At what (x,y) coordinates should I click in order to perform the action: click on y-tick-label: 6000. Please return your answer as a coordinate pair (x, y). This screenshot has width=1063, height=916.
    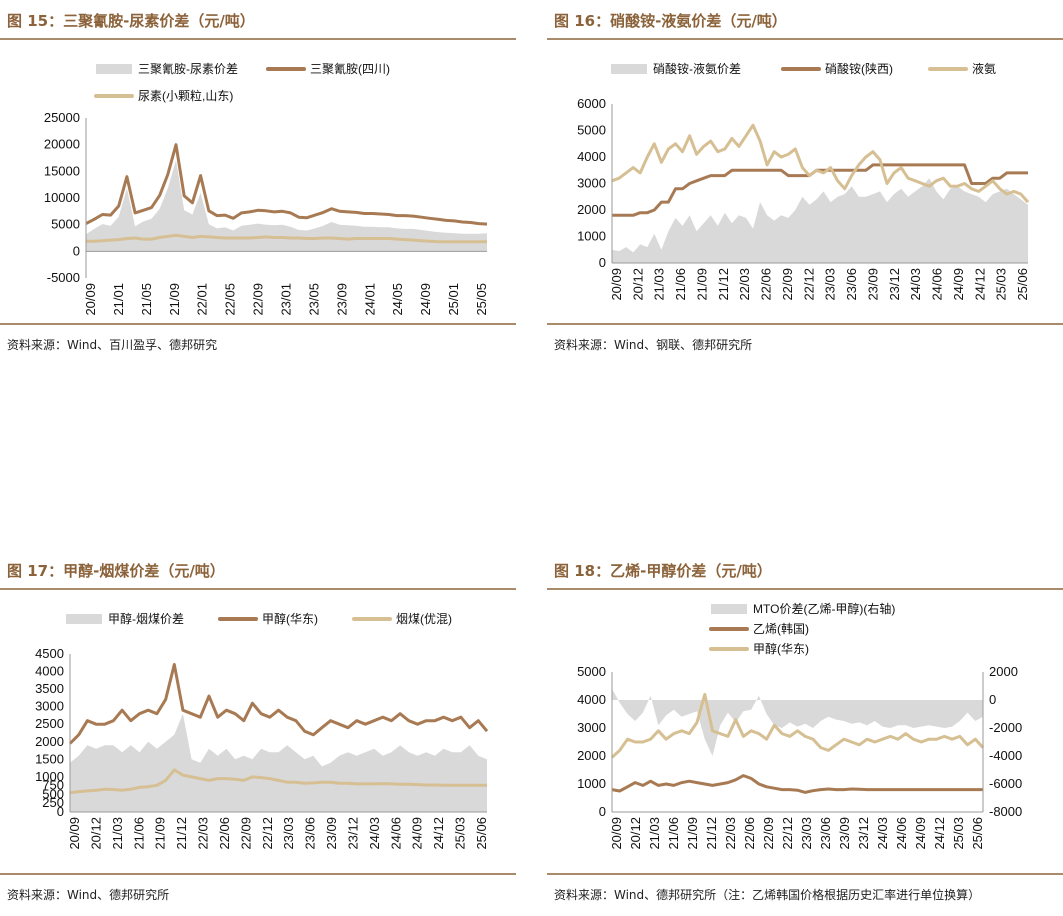
    Looking at the image, I should click on (591, 103).